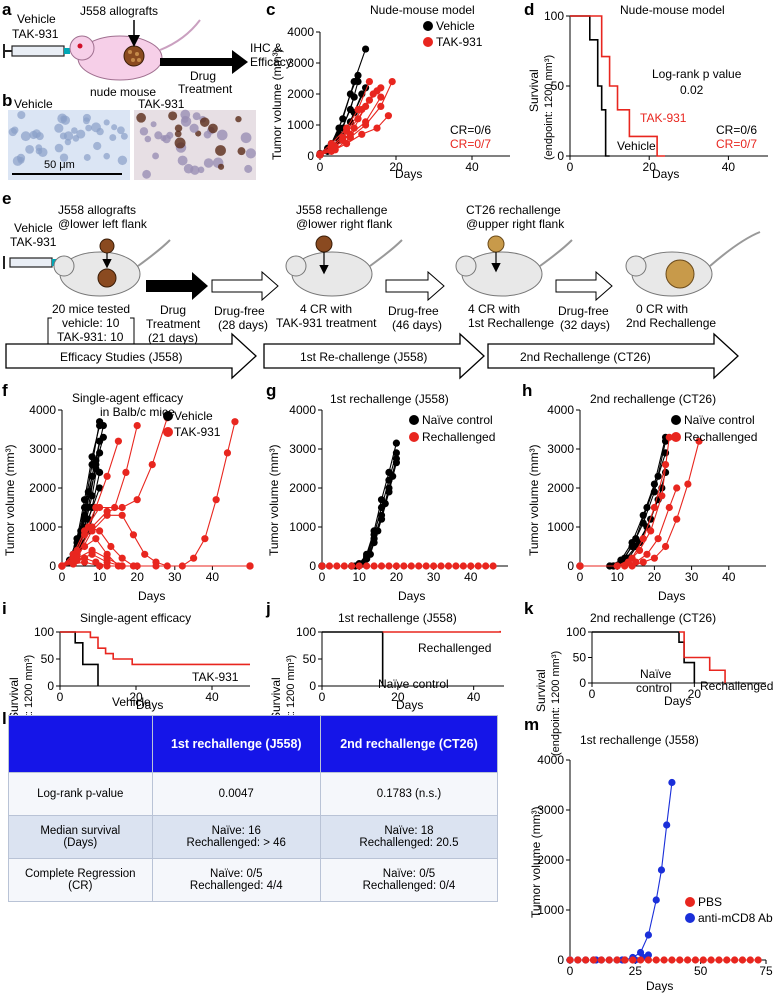  I want to click on e-free2b: (46 days), so click(417, 325).